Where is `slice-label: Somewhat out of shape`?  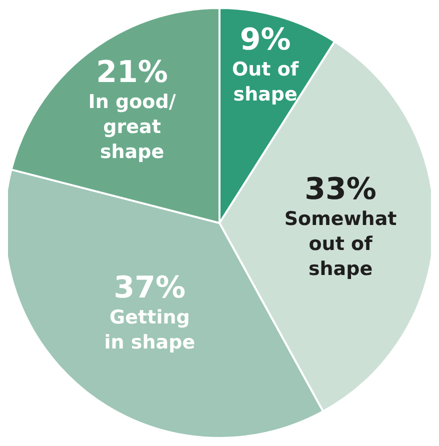 slice-label: Somewhat out of shape is located at coordinates (340, 244).